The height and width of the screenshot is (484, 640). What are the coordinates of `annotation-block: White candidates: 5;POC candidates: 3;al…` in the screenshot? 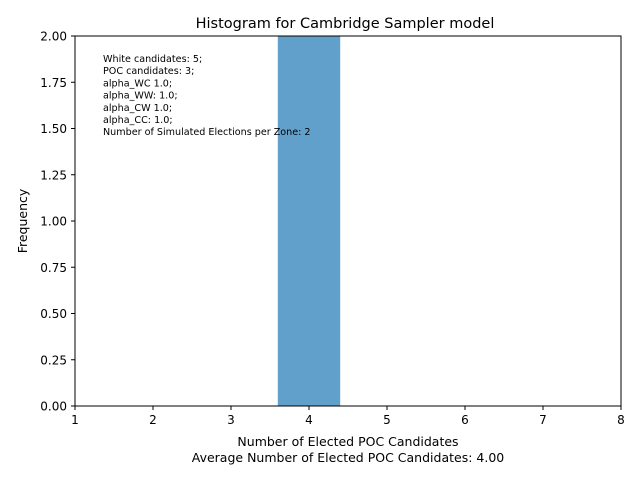 It's located at (207, 96).